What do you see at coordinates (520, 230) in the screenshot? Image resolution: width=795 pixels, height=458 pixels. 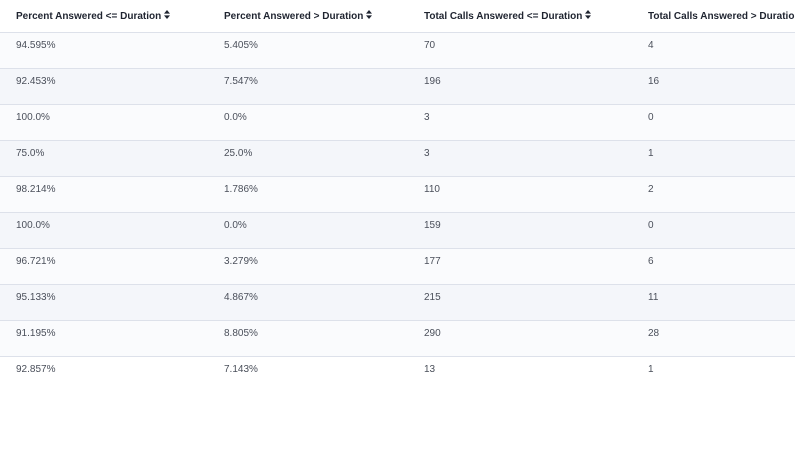 I see `table-cell: 159` at bounding box center [520, 230].